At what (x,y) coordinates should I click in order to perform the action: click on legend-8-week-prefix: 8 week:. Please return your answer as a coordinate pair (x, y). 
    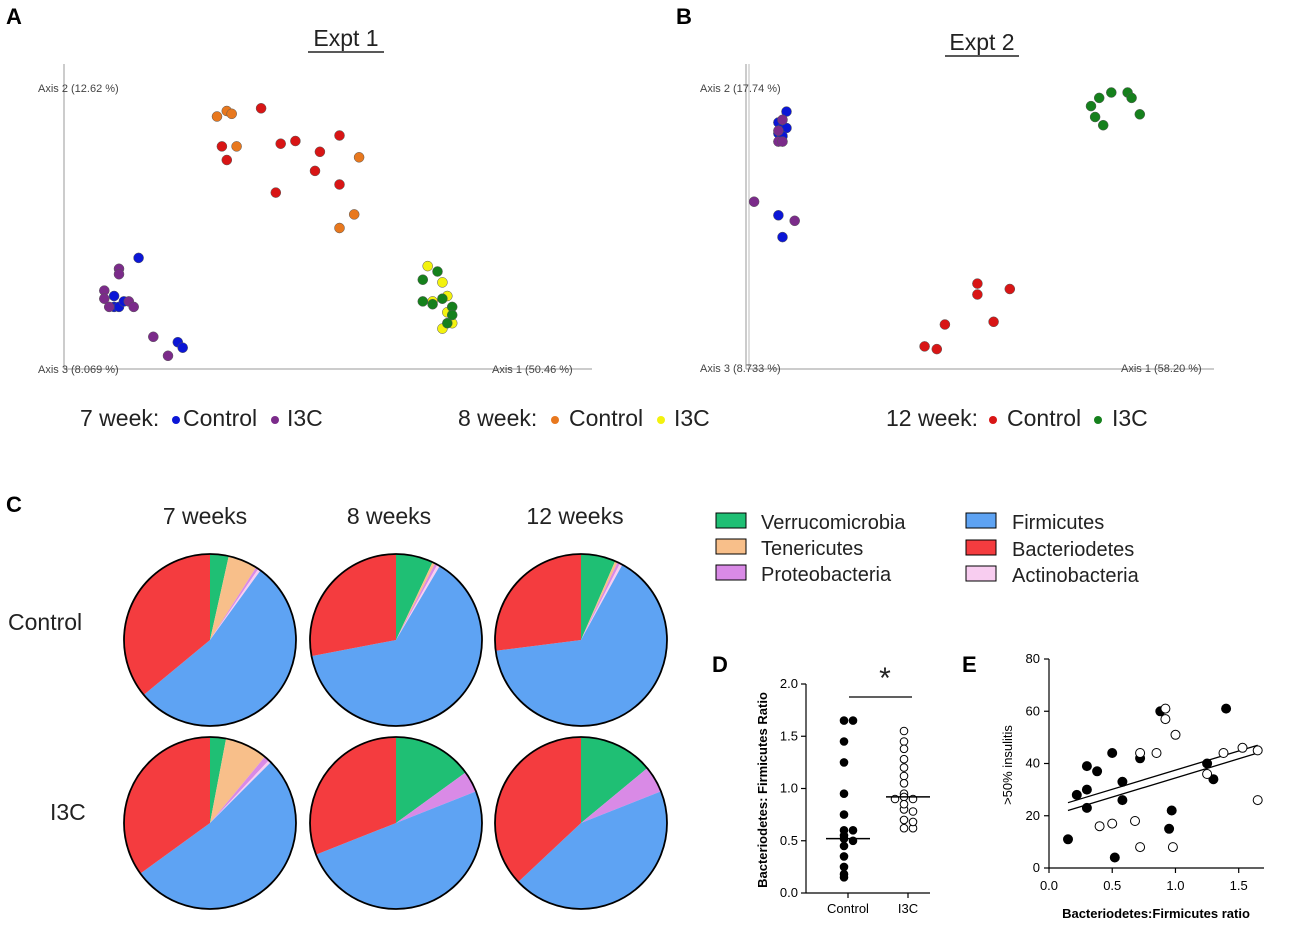
    Looking at the image, I should click on (497, 418).